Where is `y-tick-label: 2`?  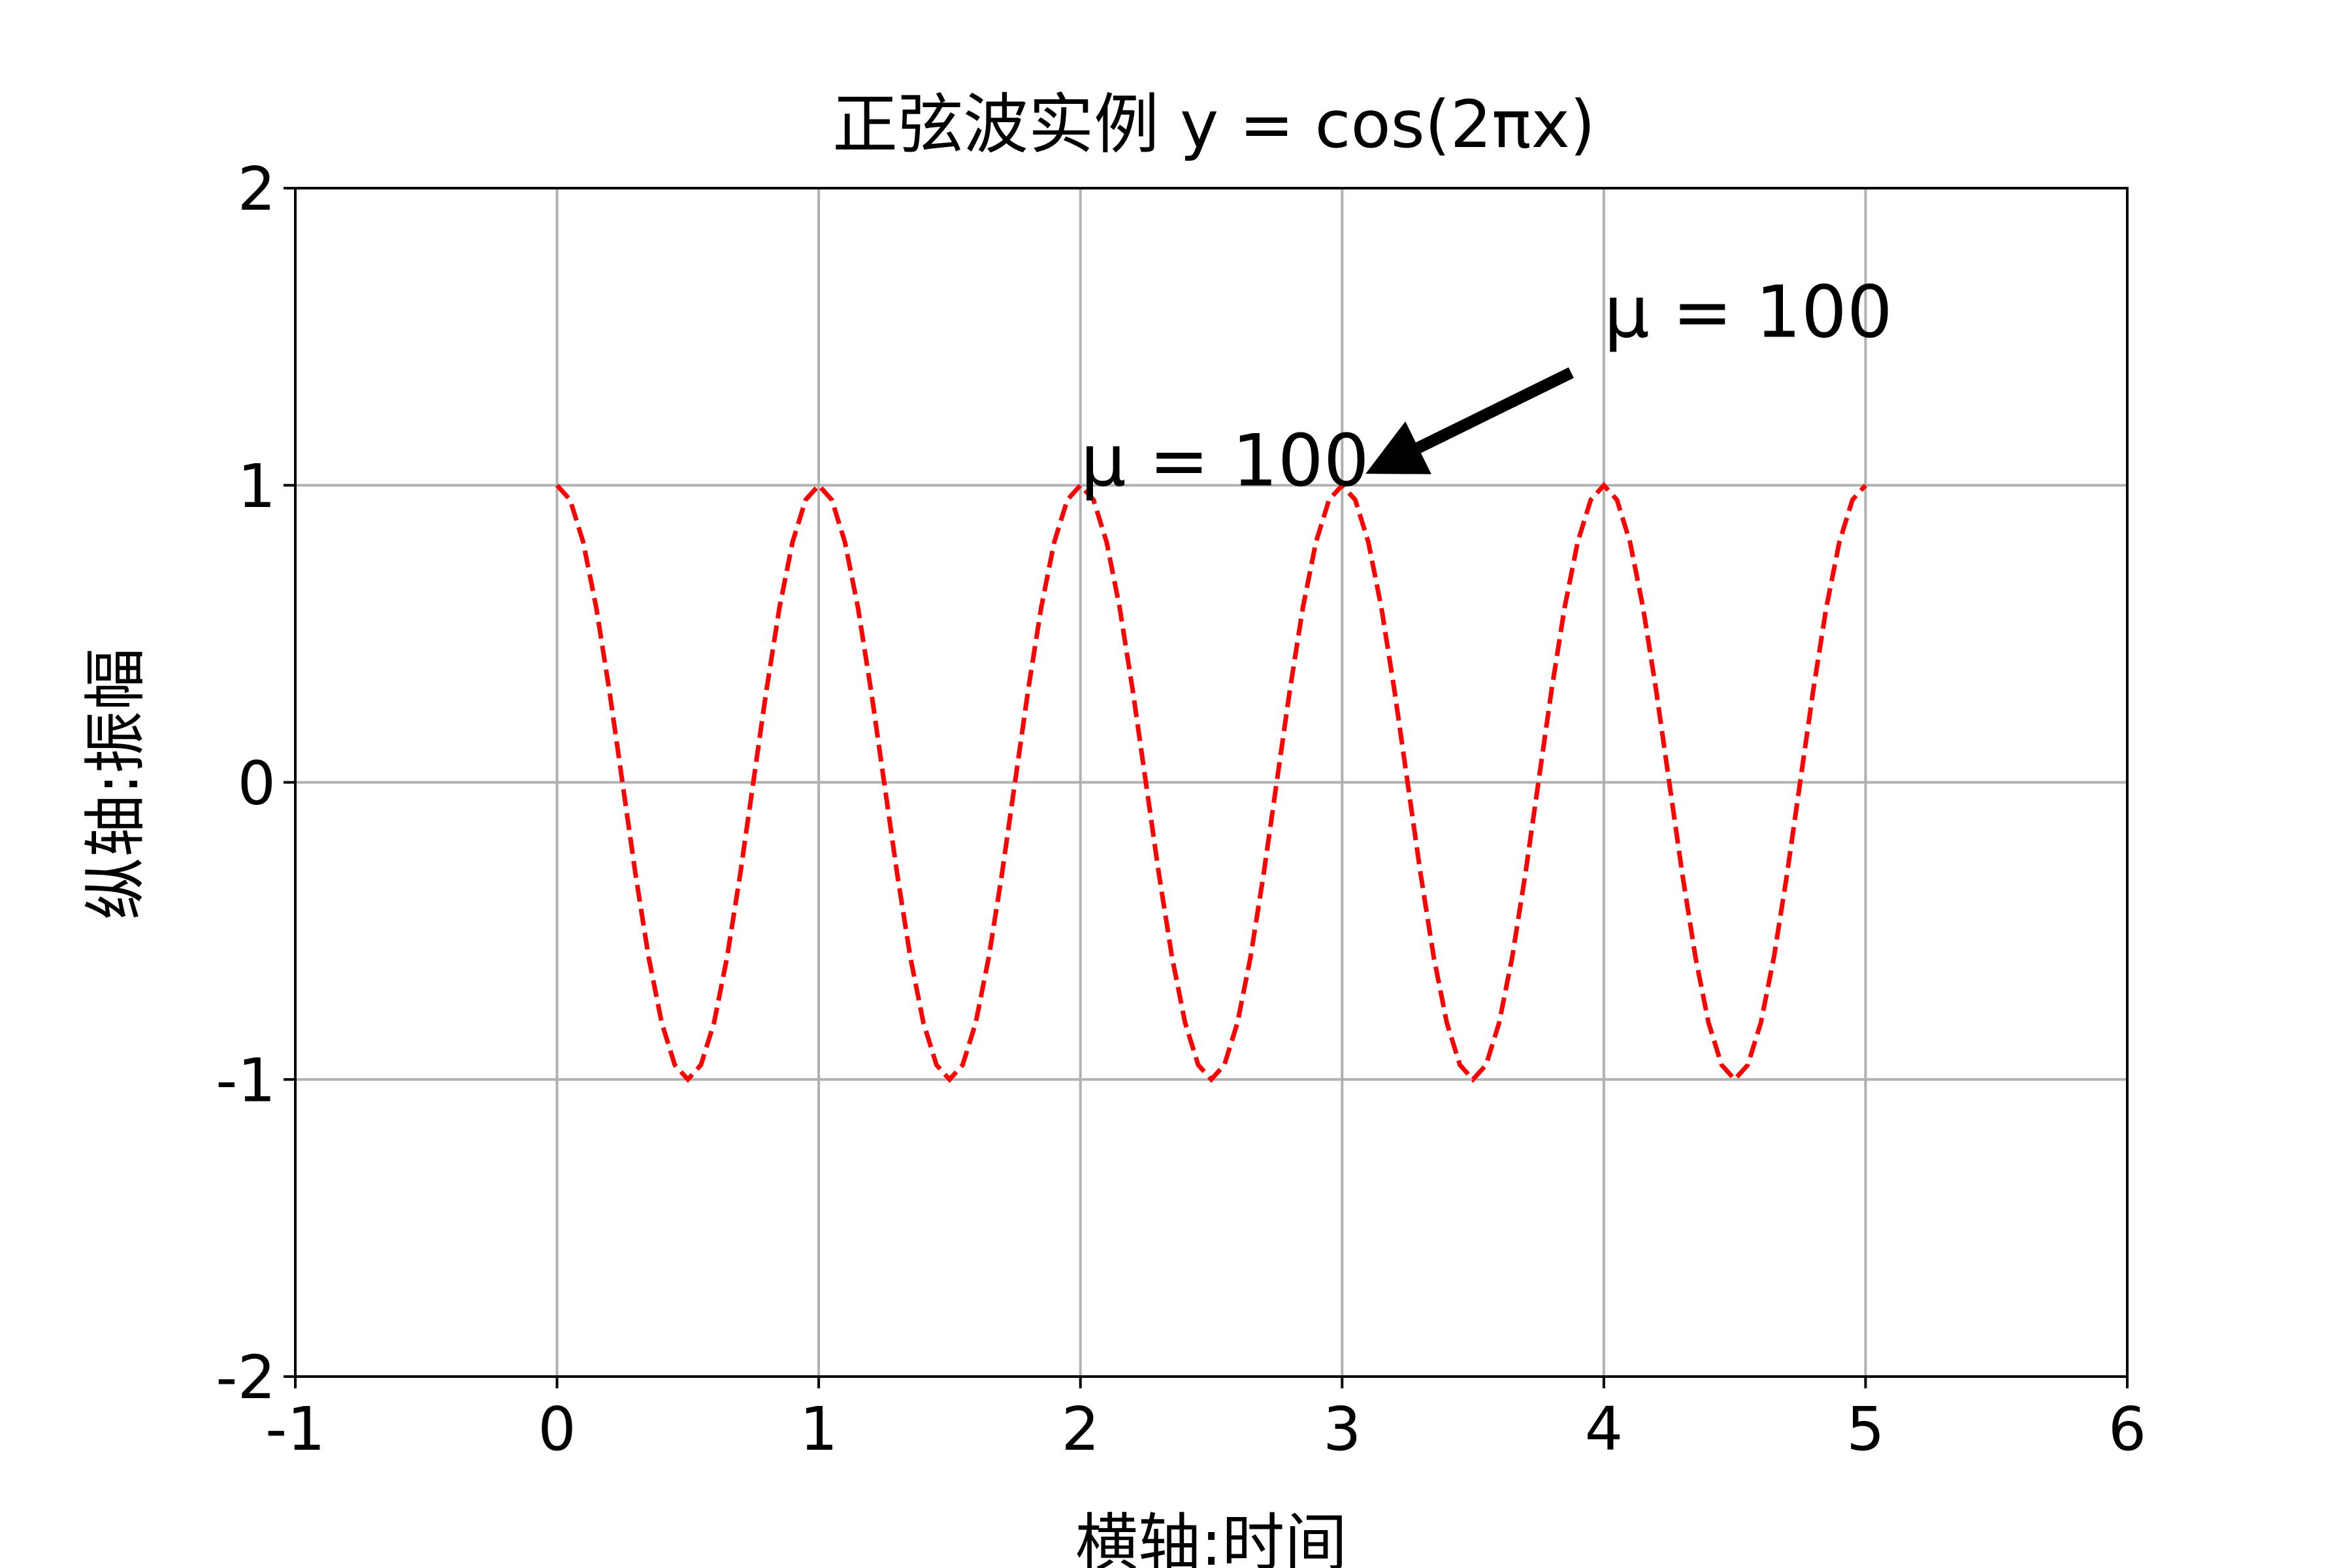 y-tick-label: 2 is located at coordinates (256, 189).